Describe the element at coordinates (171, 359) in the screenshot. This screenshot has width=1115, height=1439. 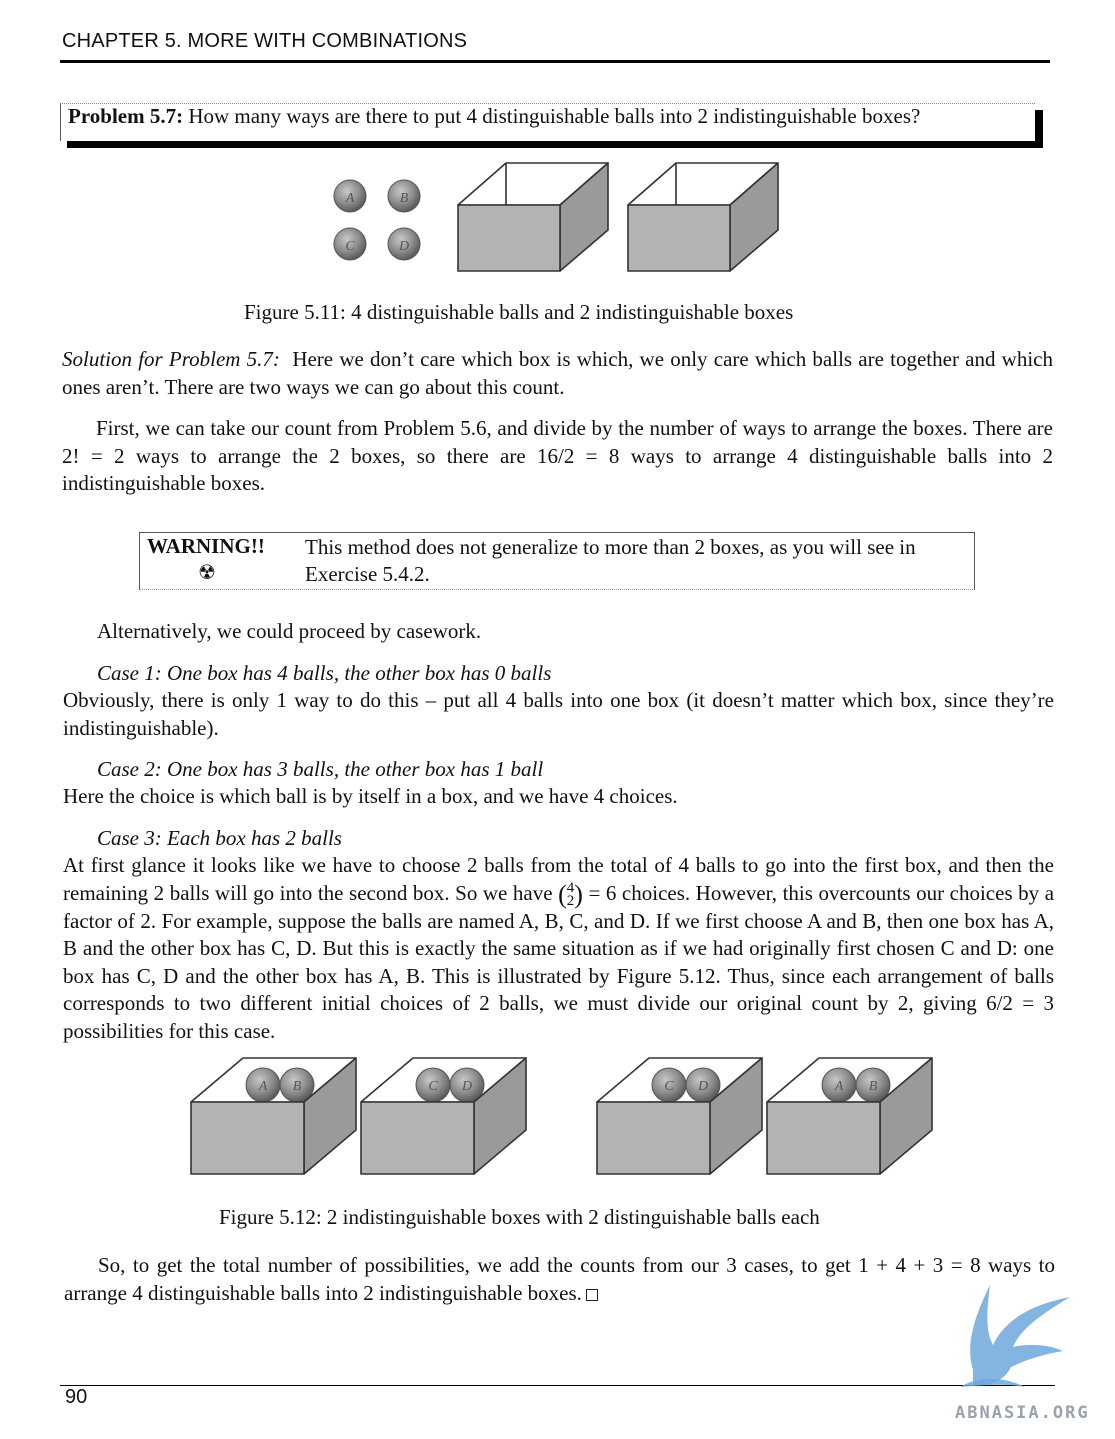
I see `solution-label: Solution for Problem 5.7:` at that location.